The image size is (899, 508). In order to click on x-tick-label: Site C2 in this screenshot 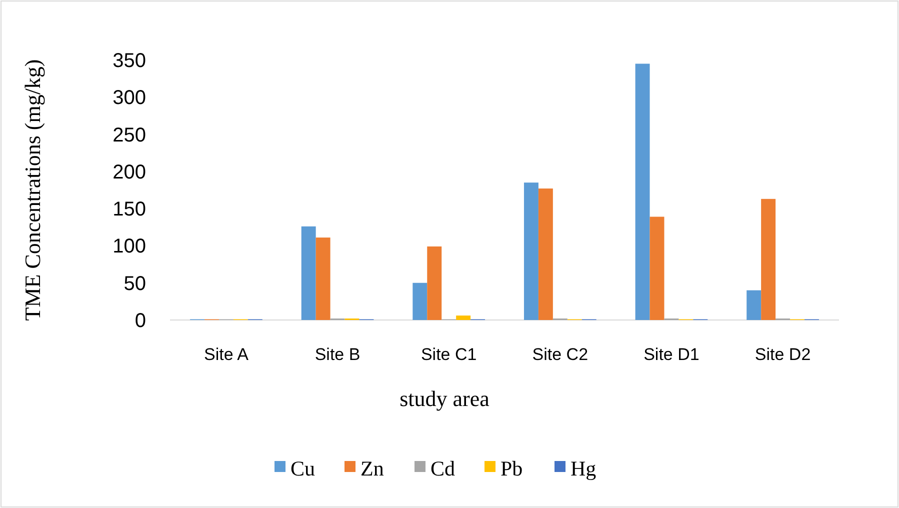, I will do `click(560, 354)`.